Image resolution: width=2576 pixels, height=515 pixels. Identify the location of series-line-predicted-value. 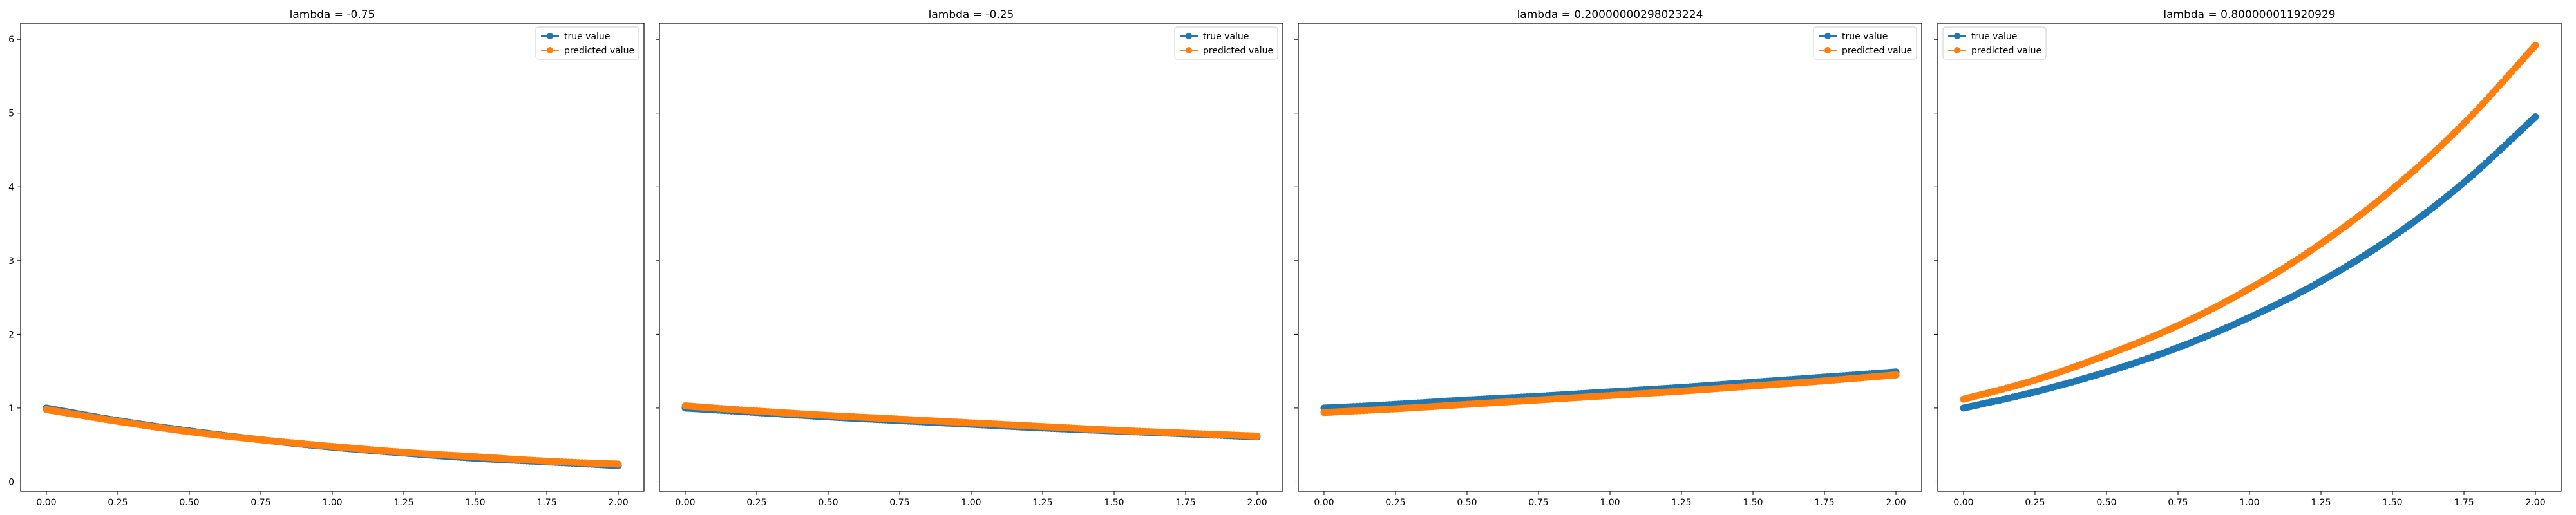
(333, 437).